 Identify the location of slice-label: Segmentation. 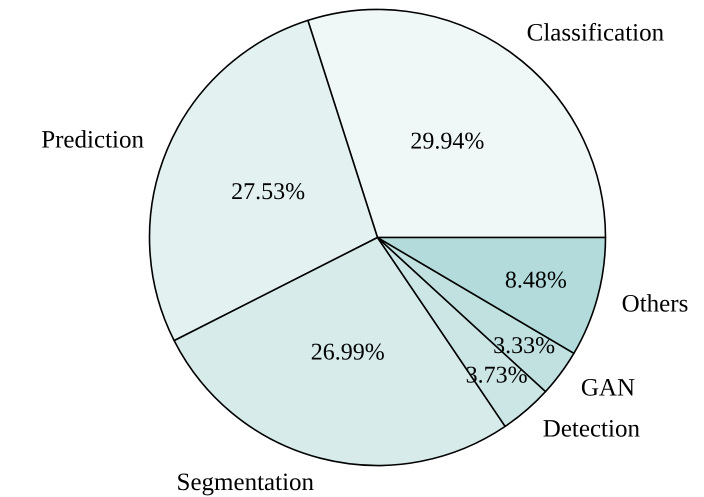
(245, 482).